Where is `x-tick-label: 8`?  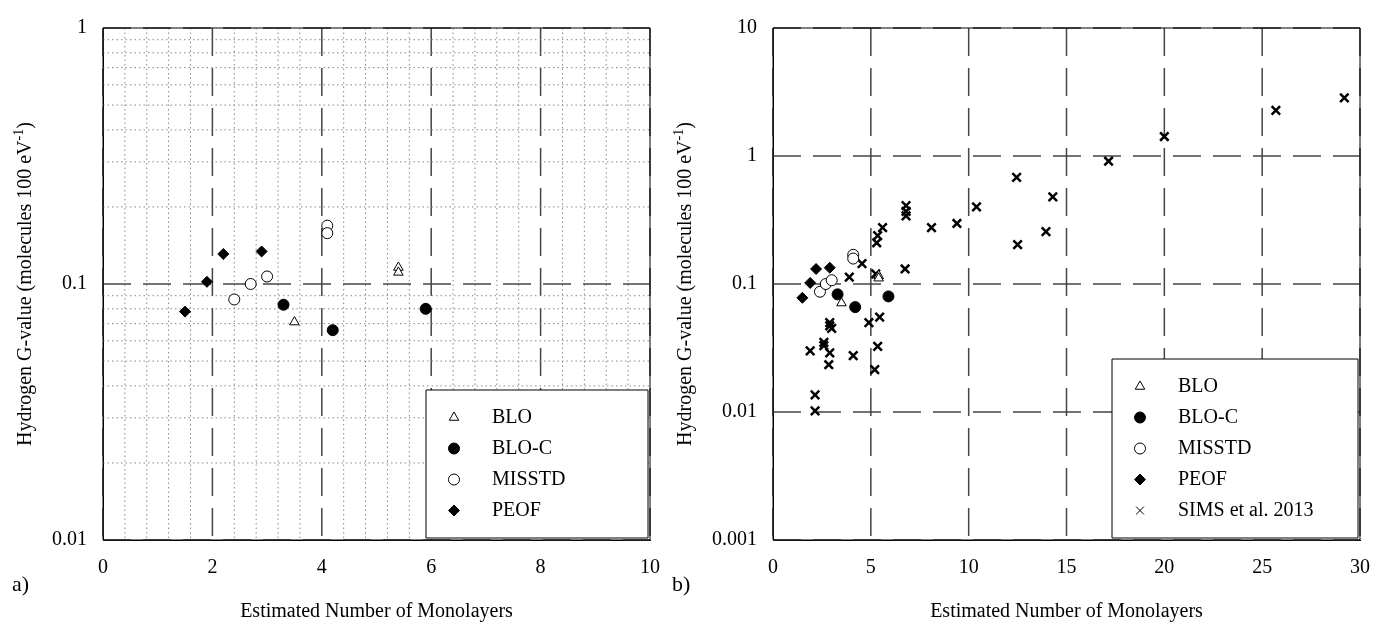
x-tick-label: 8 is located at coordinates (540, 566).